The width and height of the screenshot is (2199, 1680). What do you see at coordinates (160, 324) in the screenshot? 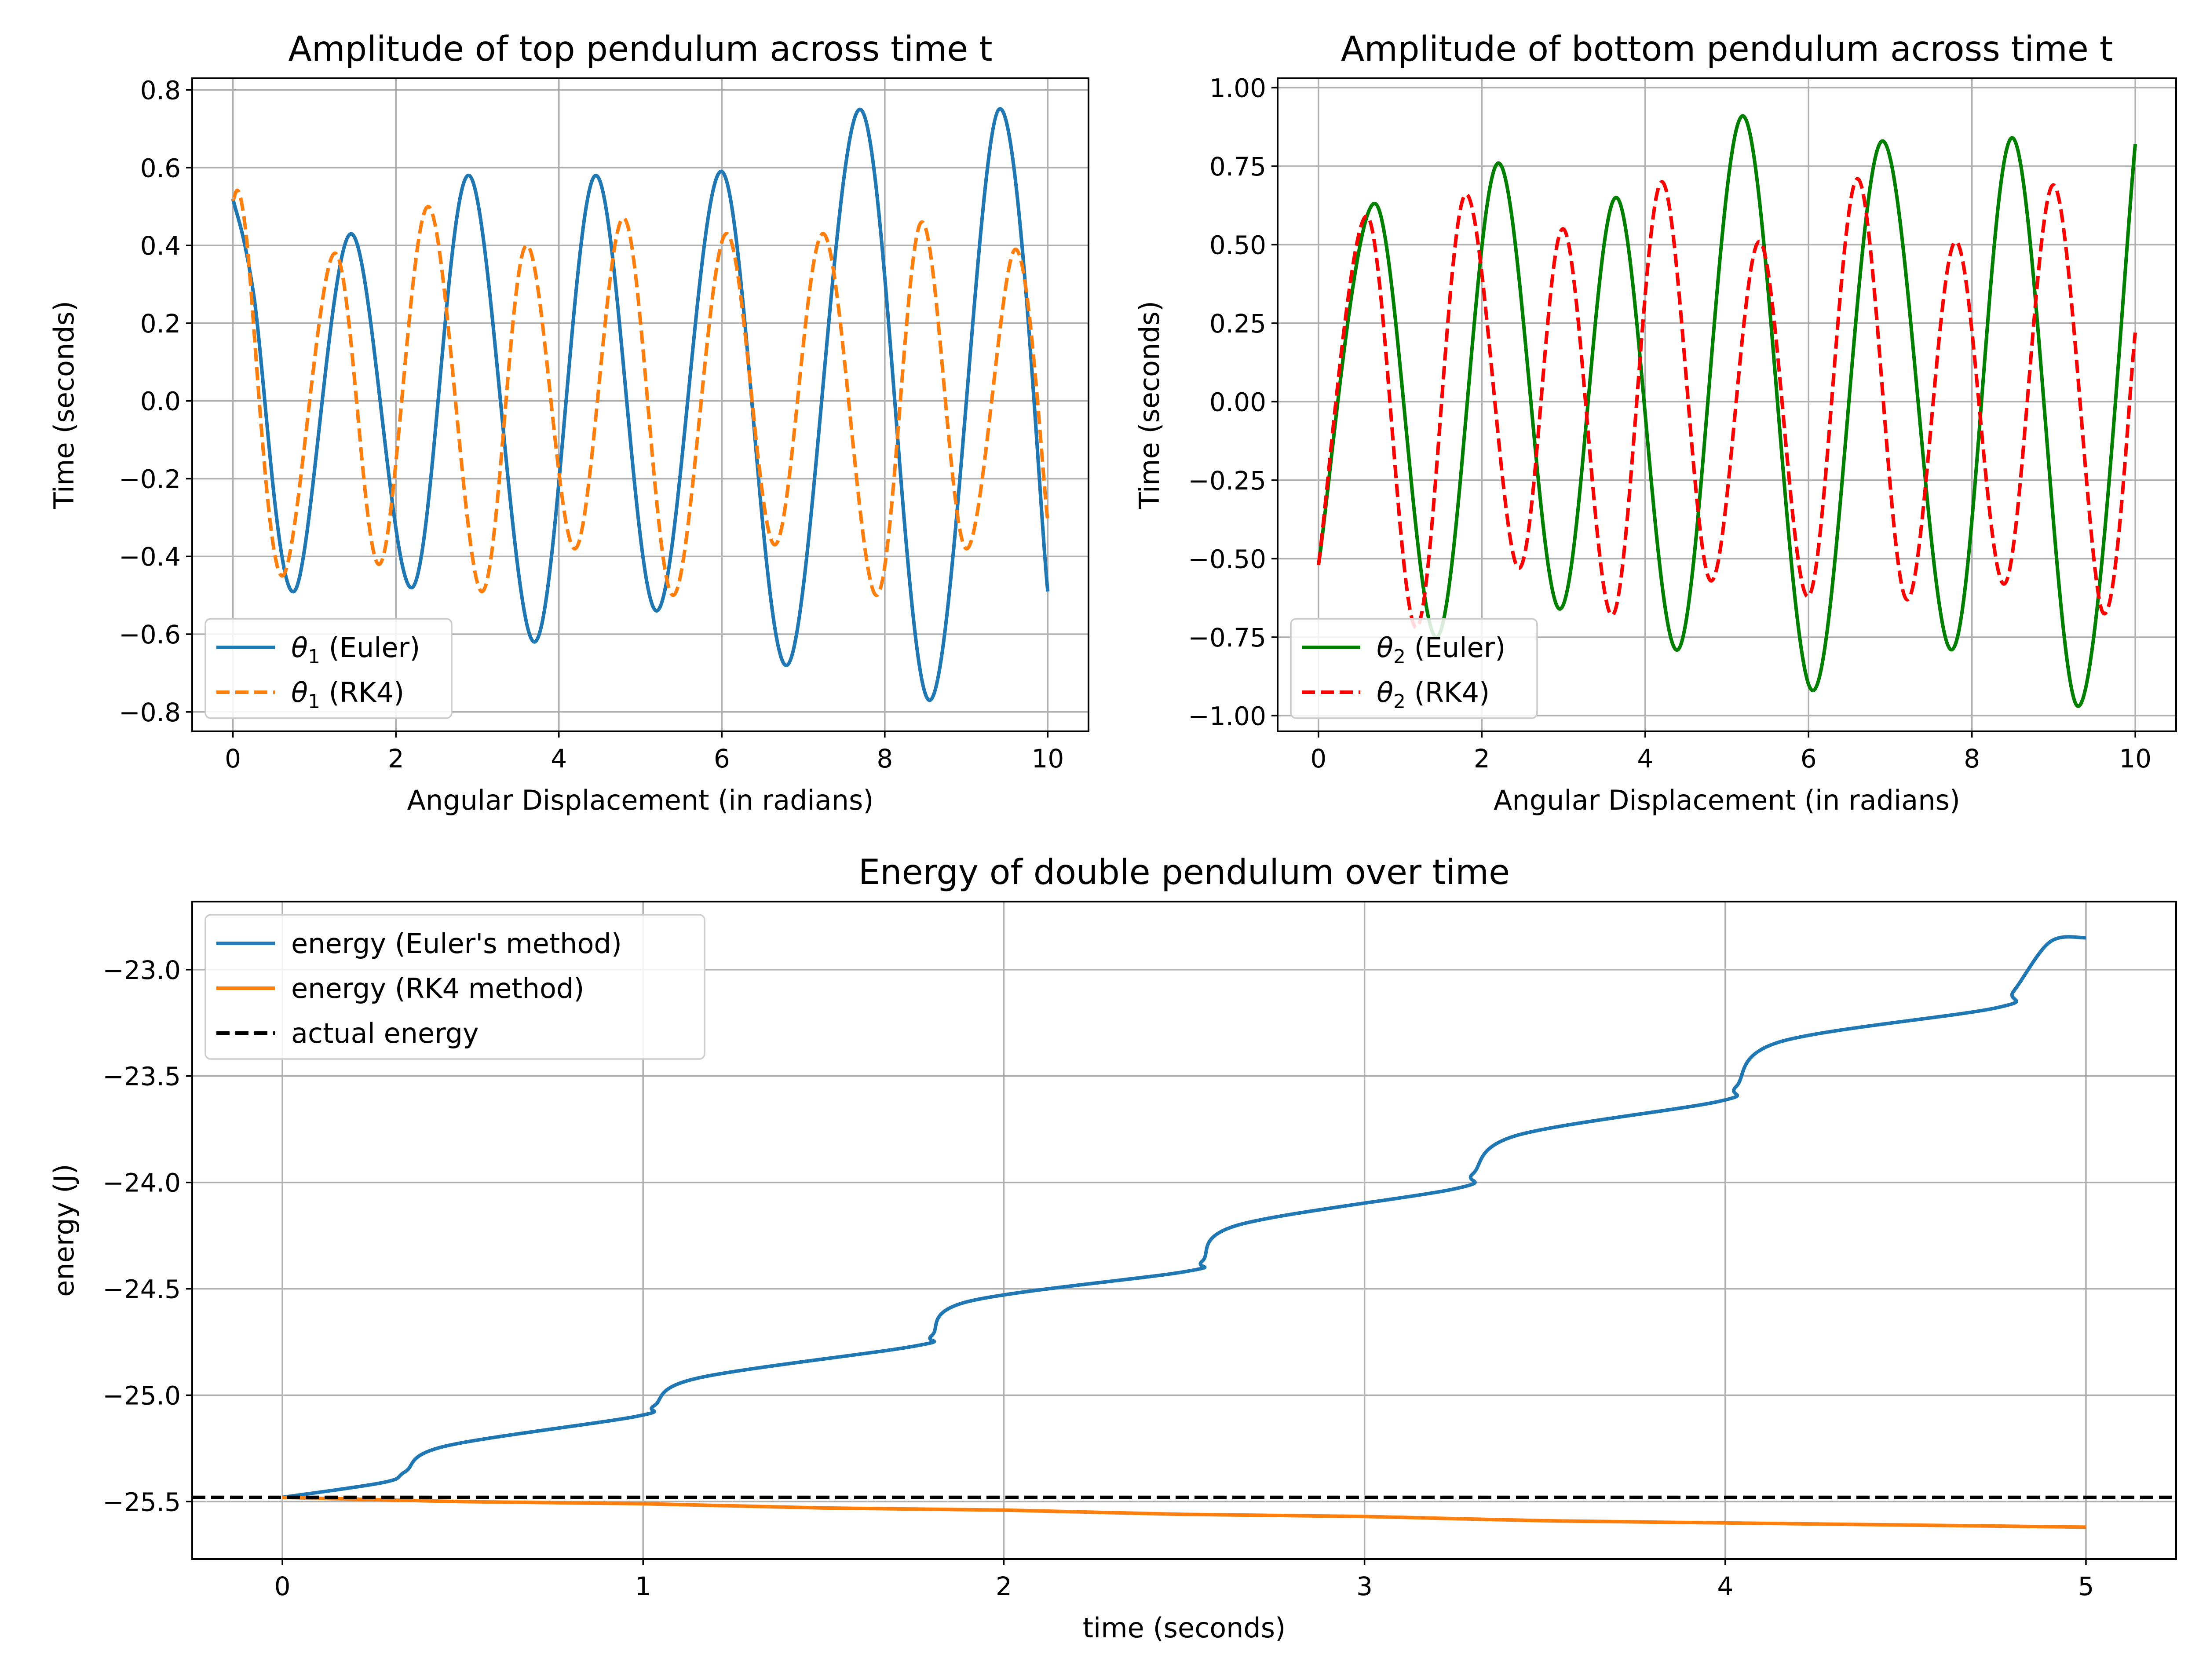
I see `y-tick-label: 0.2` at bounding box center [160, 324].